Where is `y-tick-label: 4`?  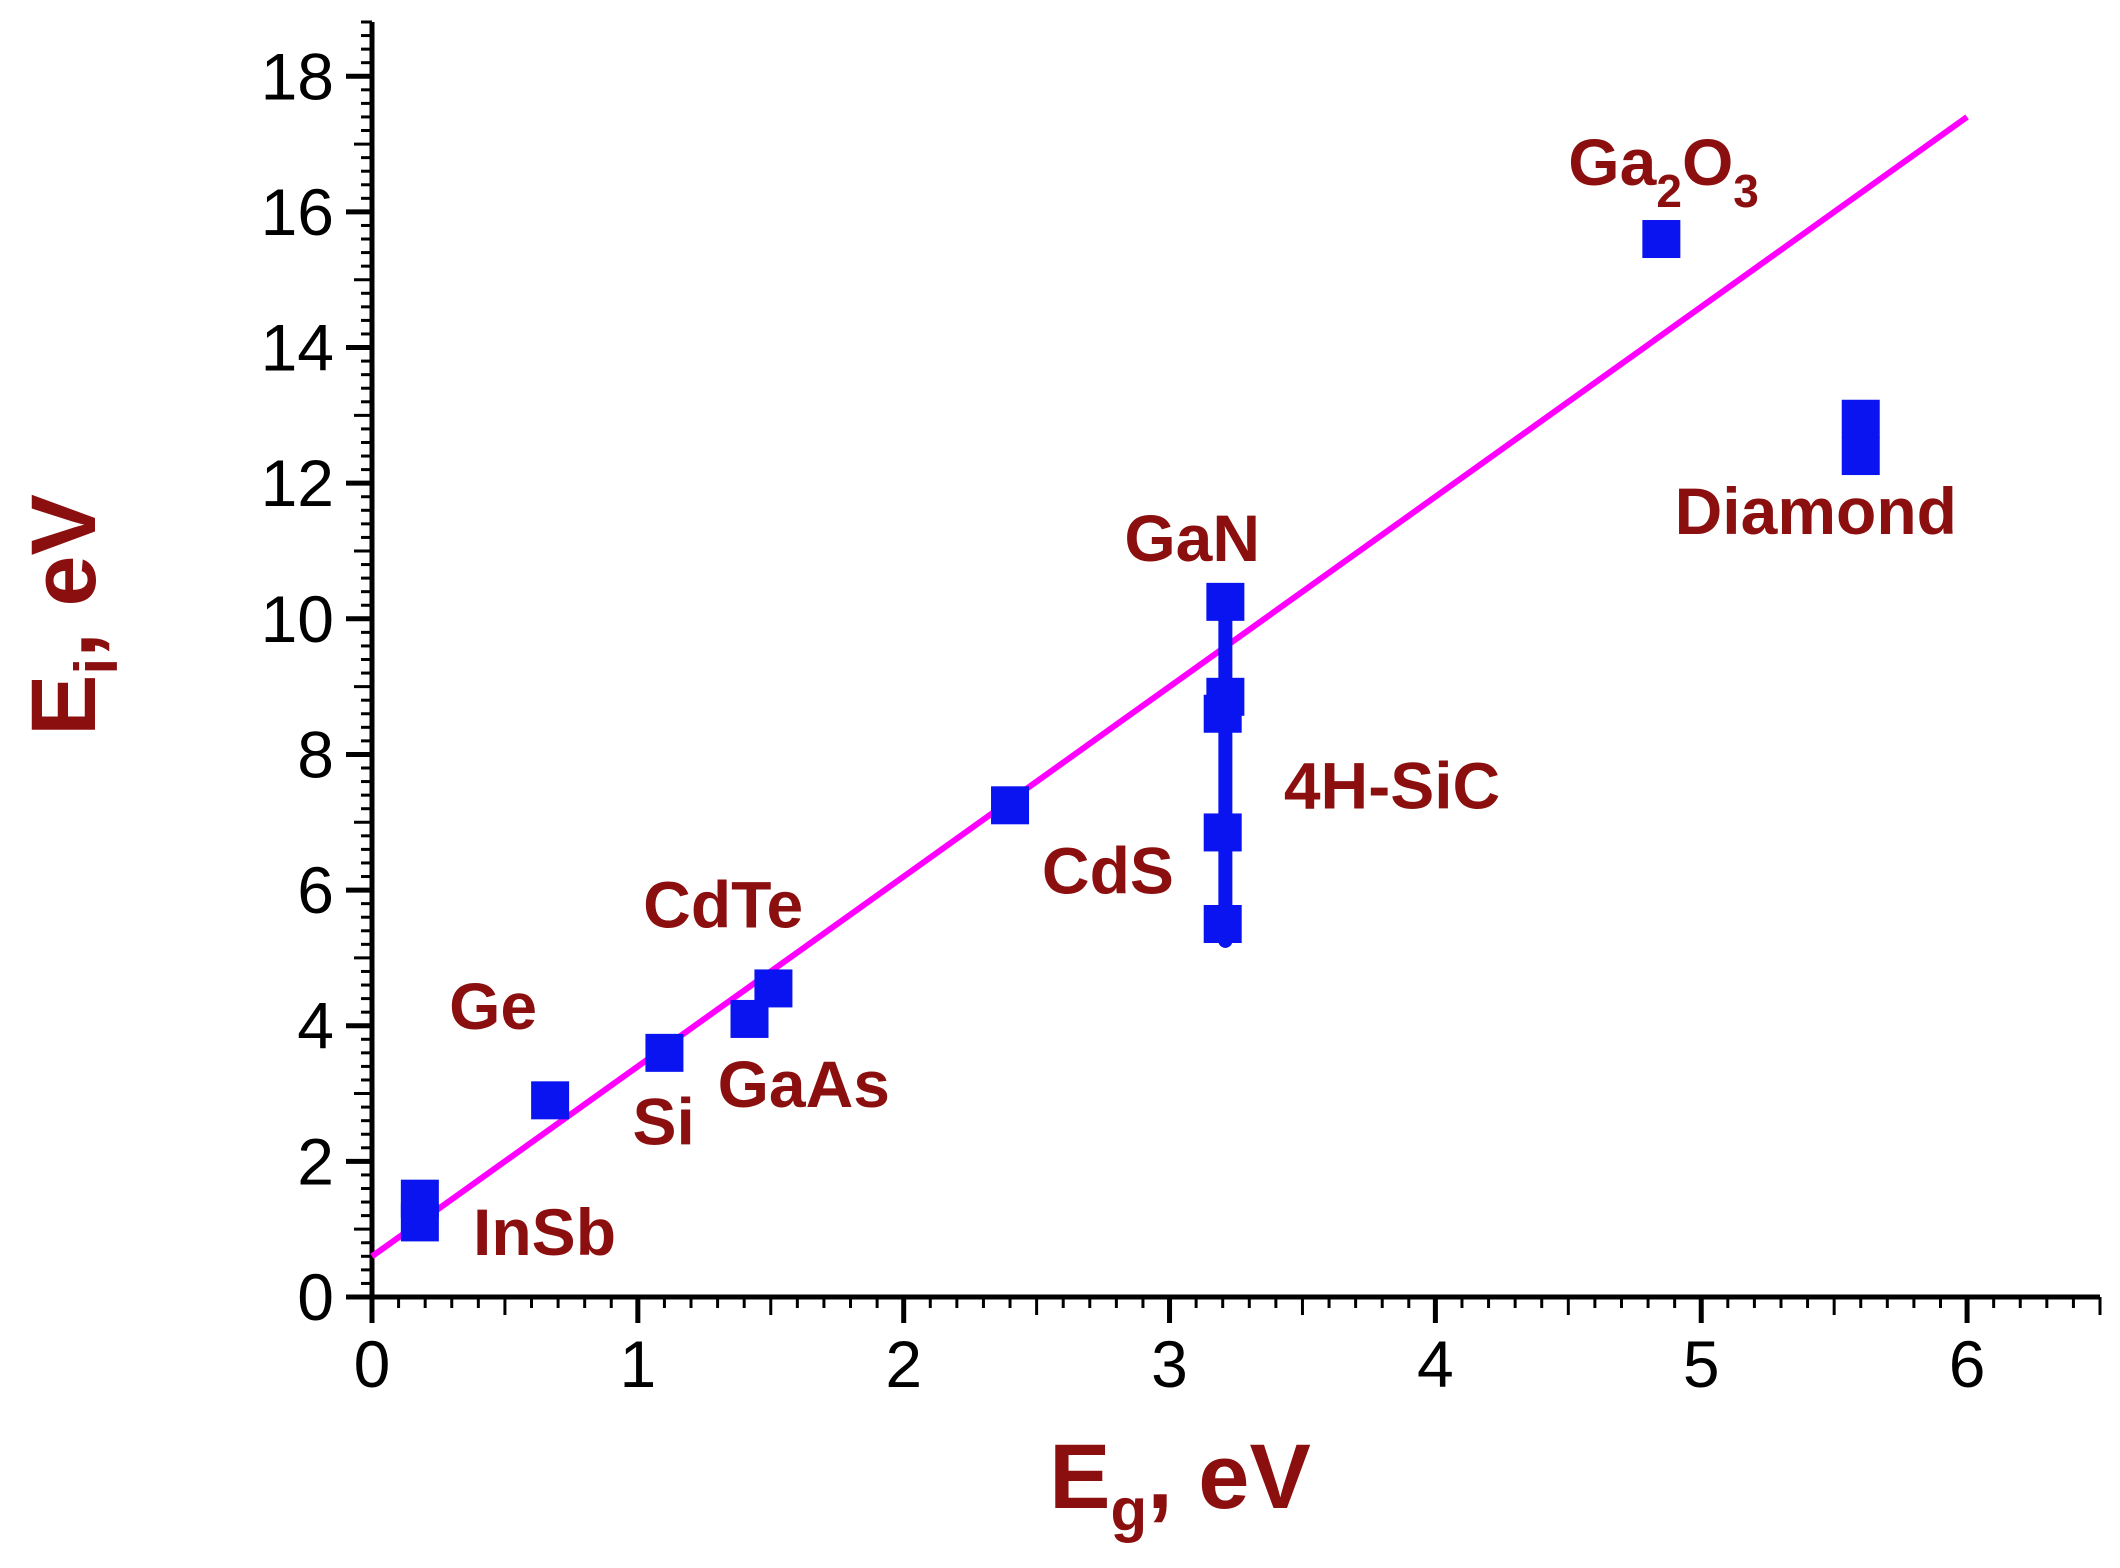 y-tick-label: 4 is located at coordinates (315, 1026).